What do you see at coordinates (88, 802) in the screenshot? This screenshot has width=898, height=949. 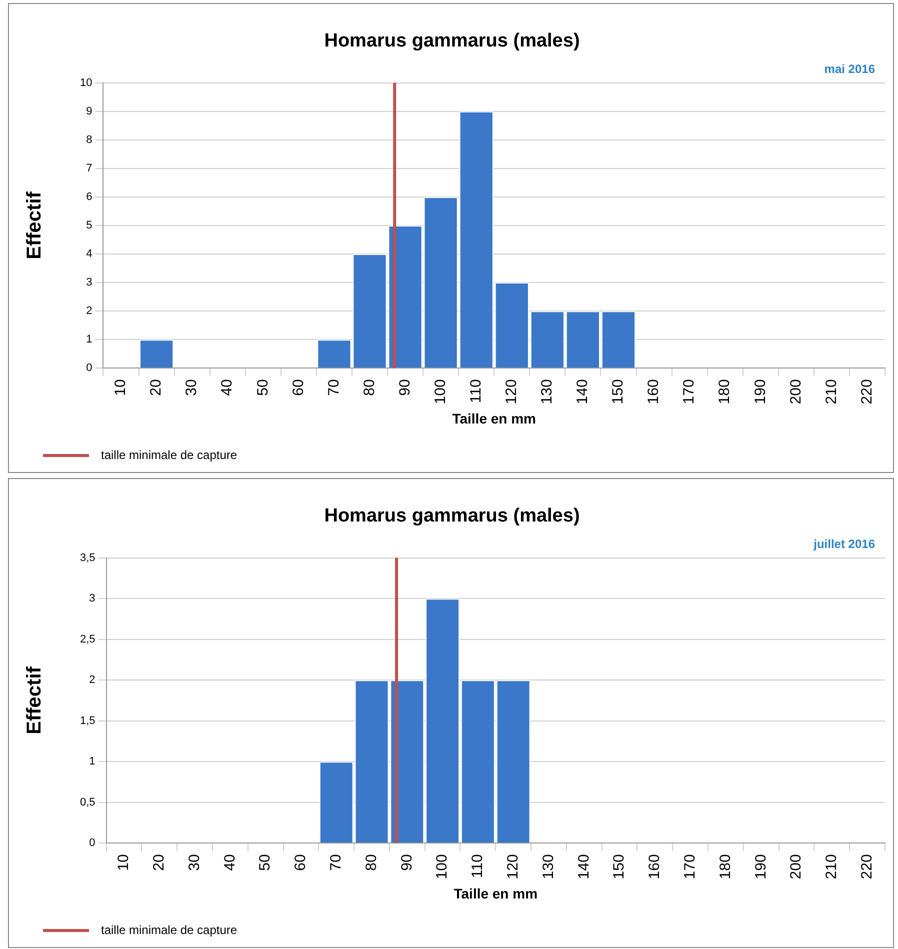 I see `y-tick-label: 0,5` at bounding box center [88, 802].